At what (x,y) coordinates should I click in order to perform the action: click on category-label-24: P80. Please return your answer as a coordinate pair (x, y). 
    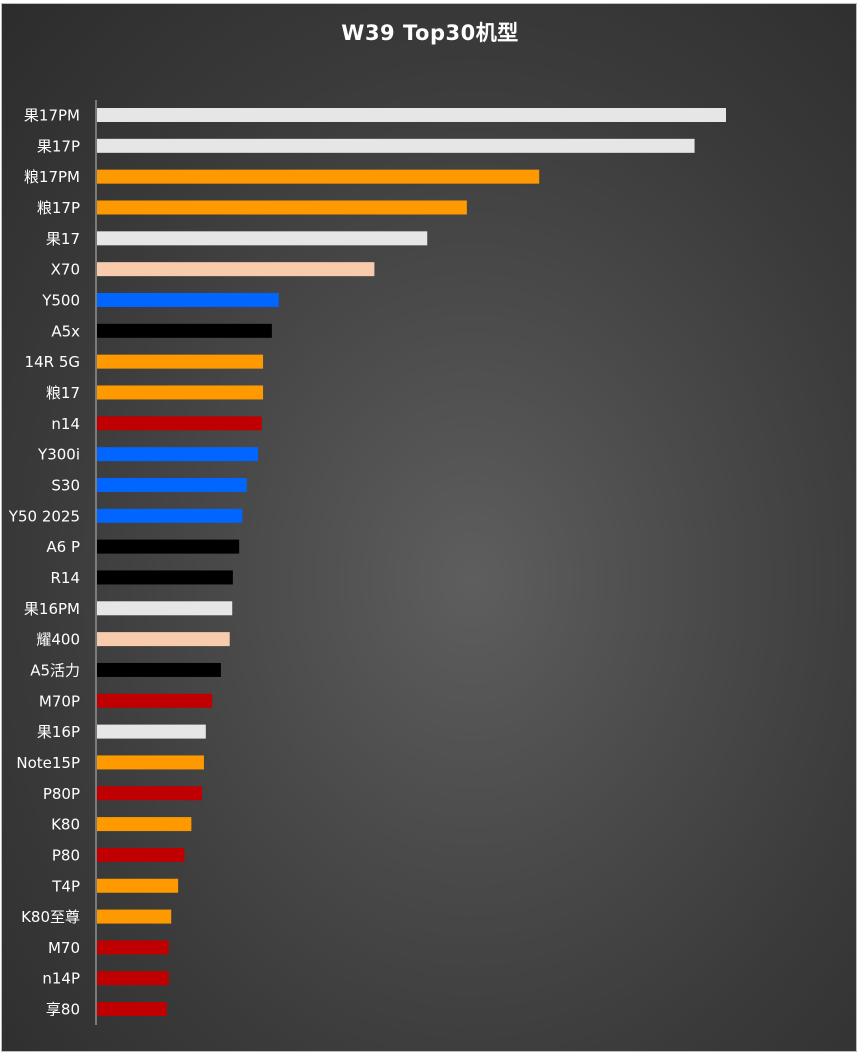
    Looking at the image, I should click on (66, 855).